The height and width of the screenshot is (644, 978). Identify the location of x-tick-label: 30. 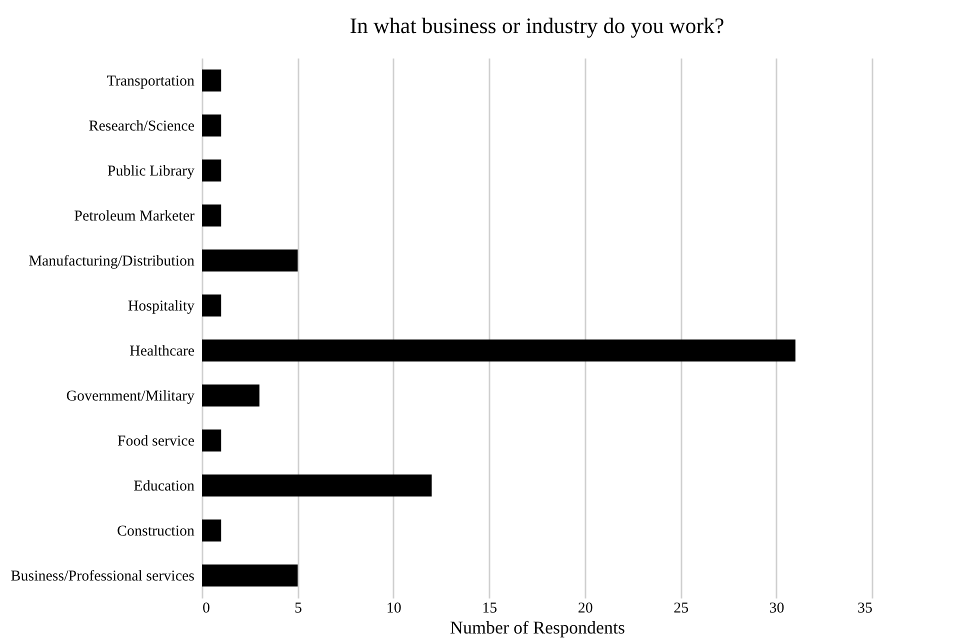
(776, 608).